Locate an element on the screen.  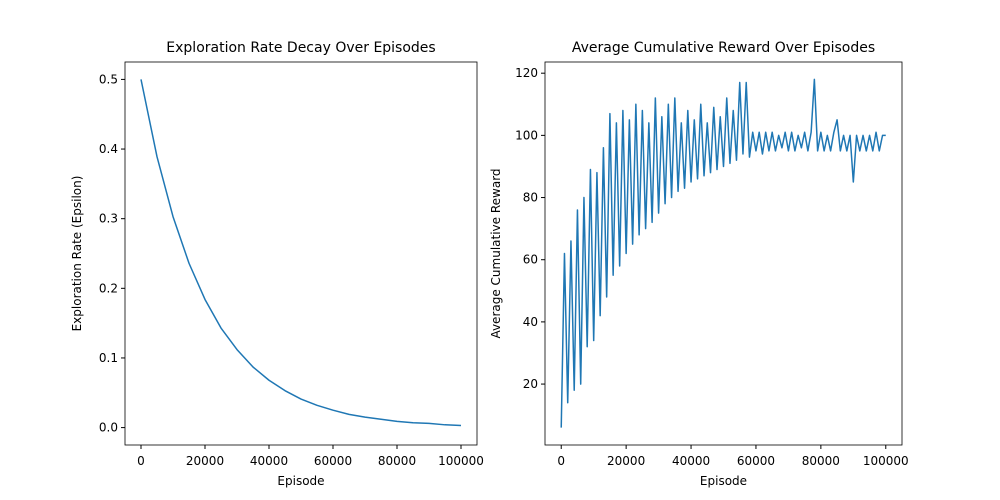
y-tick-label: 60 is located at coordinates (530, 260).